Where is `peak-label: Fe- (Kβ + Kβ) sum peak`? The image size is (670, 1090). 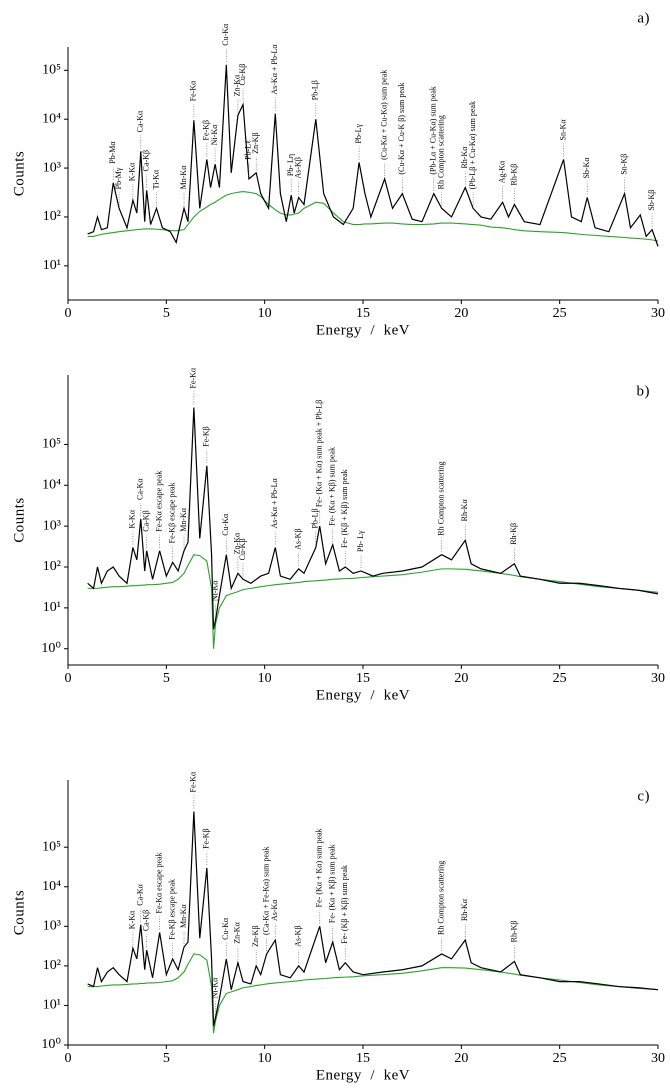 peak-label: Fe- (Kβ + Kβ) sum peak is located at coordinates (344, 508).